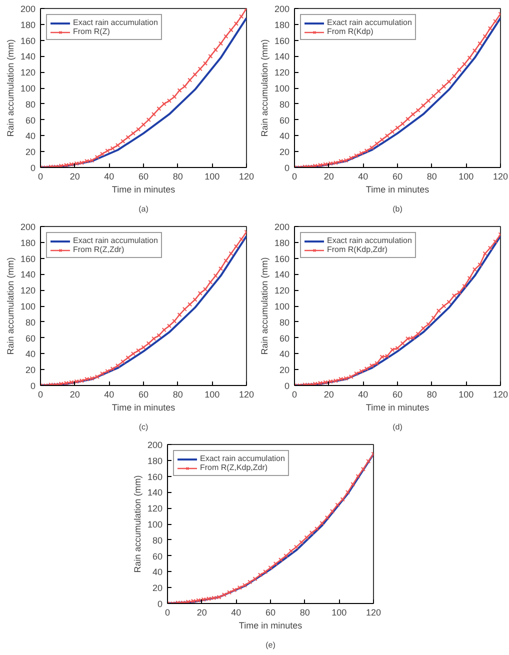 The height and width of the screenshot is (655, 509). What do you see at coordinates (271, 645) in the screenshot?
I see `text: (e)` at bounding box center [271, 645].